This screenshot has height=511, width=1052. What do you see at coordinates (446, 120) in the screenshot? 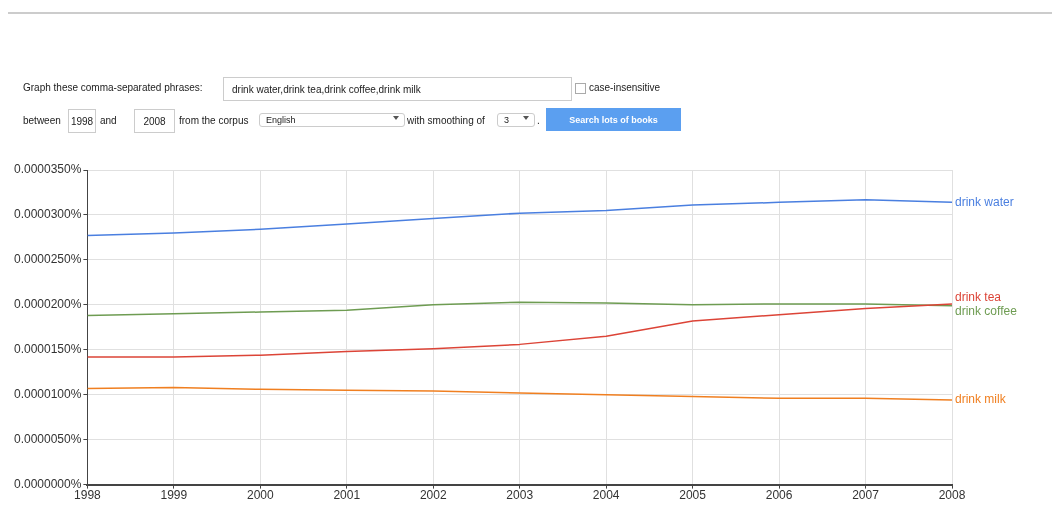
I see `text: with smoothing of` at bounding box center [446, 120].